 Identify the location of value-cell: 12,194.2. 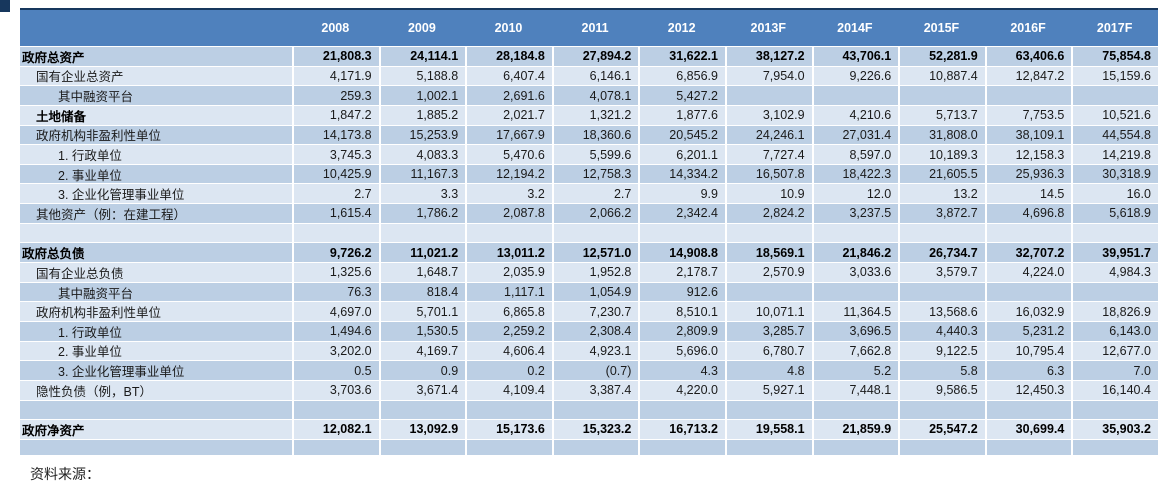
(508, 174).